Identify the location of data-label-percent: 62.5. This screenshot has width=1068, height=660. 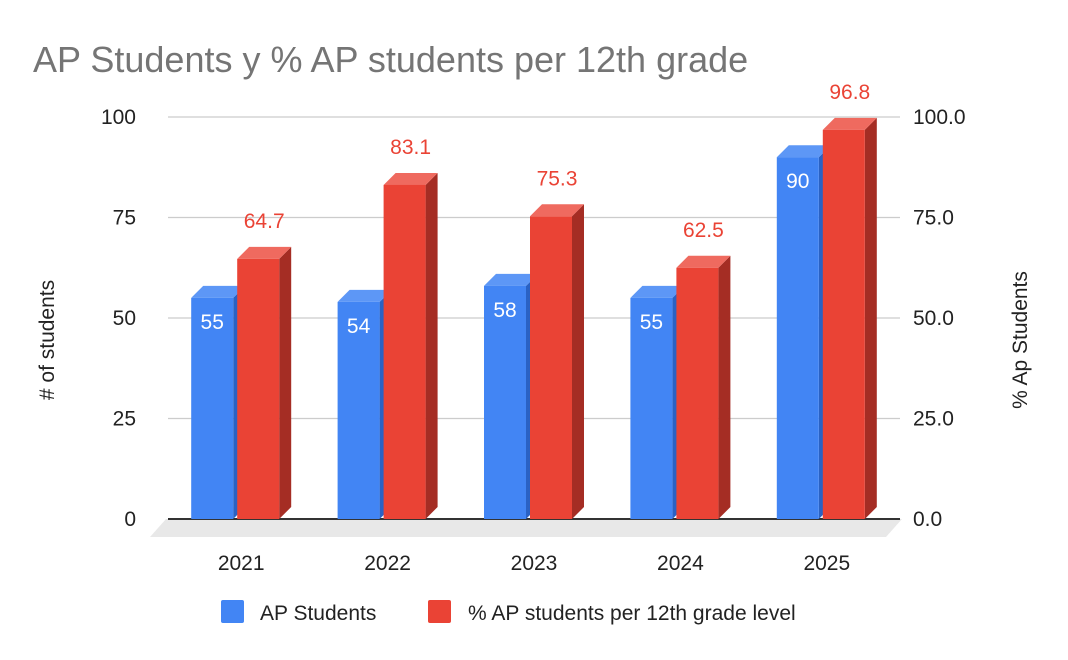
(703, 230).